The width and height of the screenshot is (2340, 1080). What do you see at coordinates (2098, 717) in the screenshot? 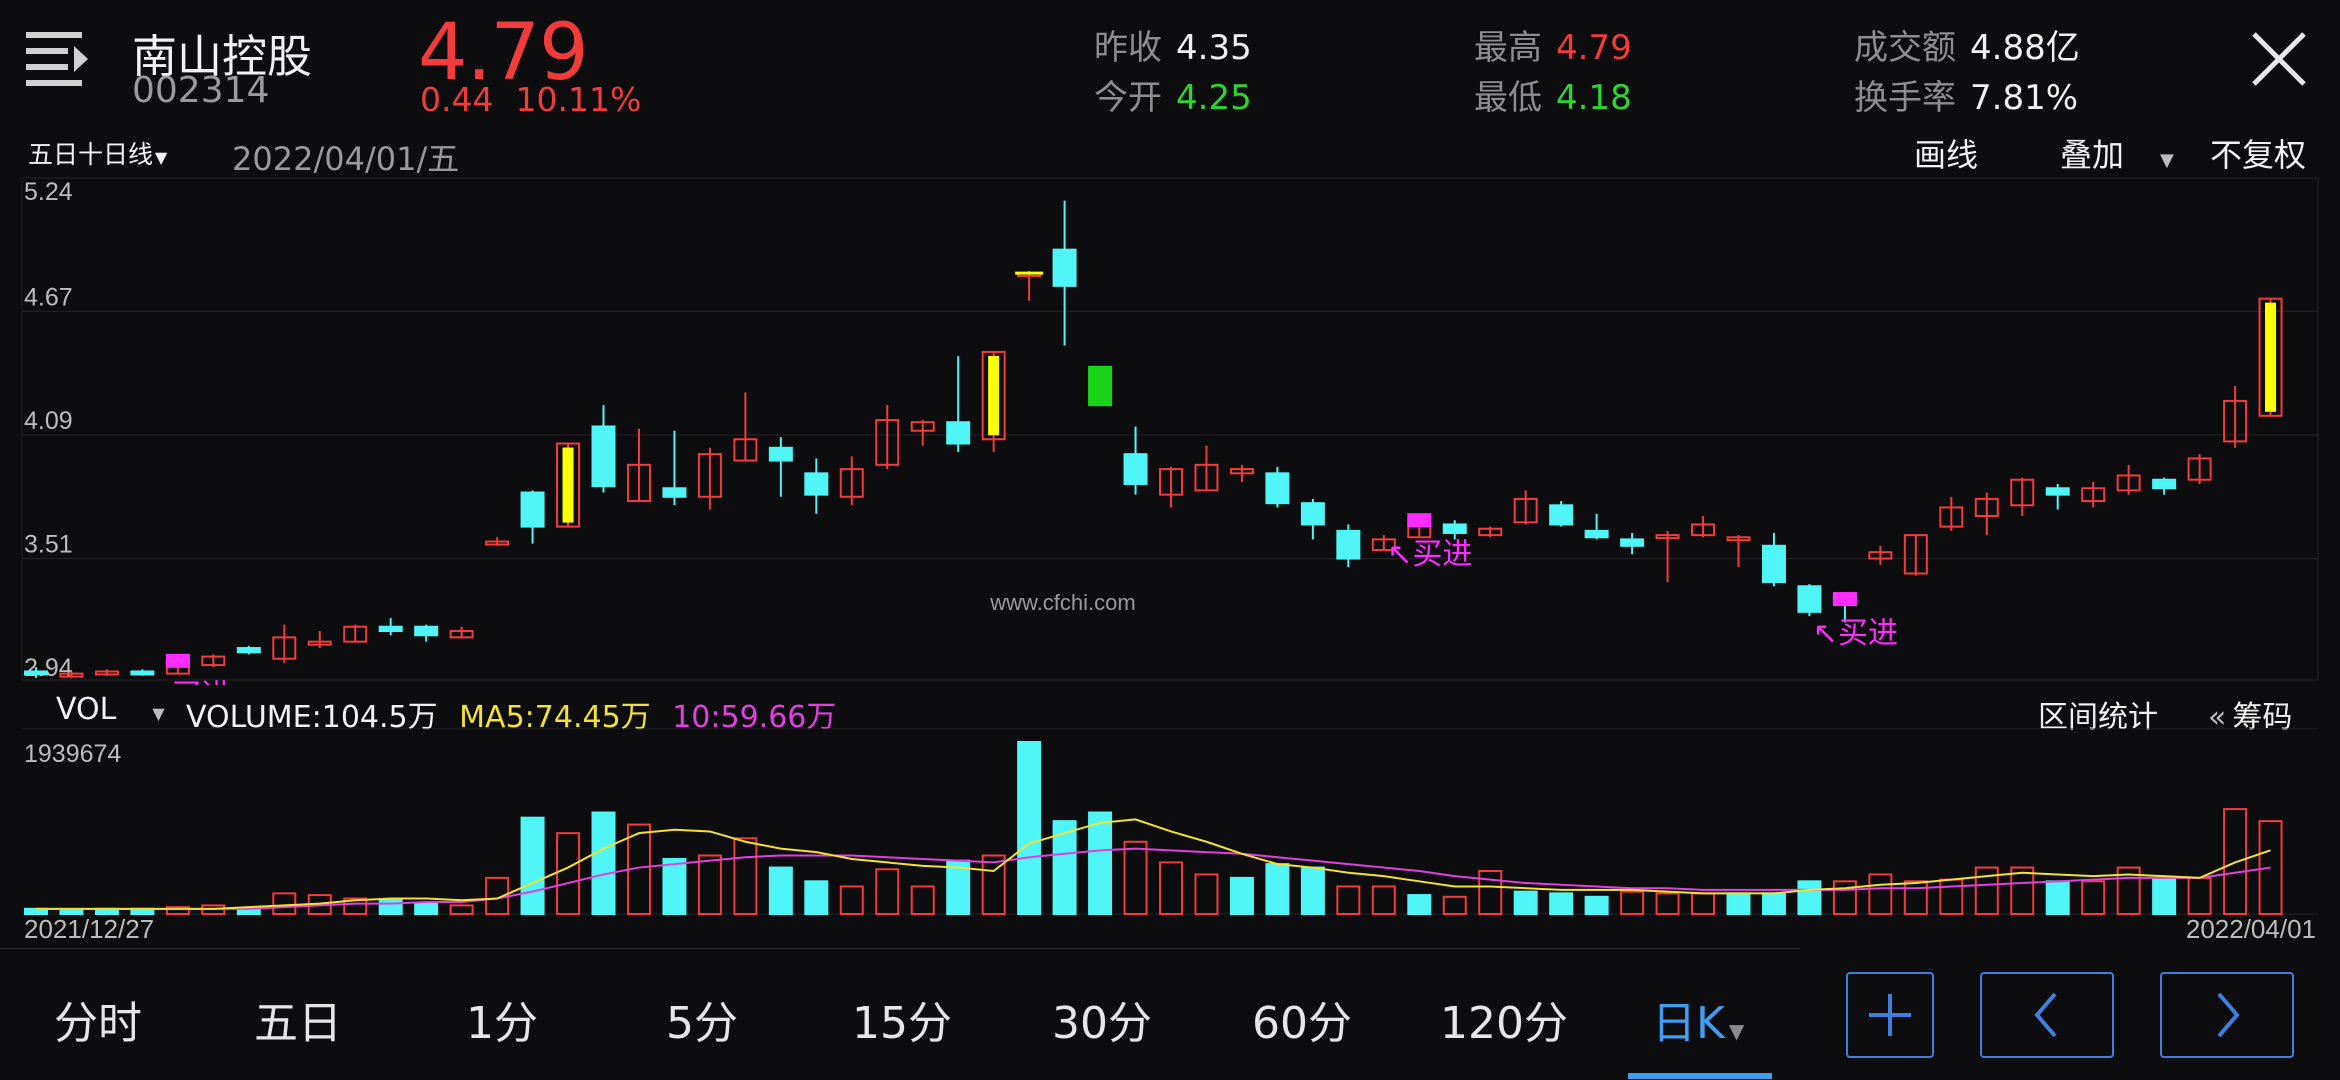
I see `range-stats-button: 区间统计` at bounding box center [2098, 717].